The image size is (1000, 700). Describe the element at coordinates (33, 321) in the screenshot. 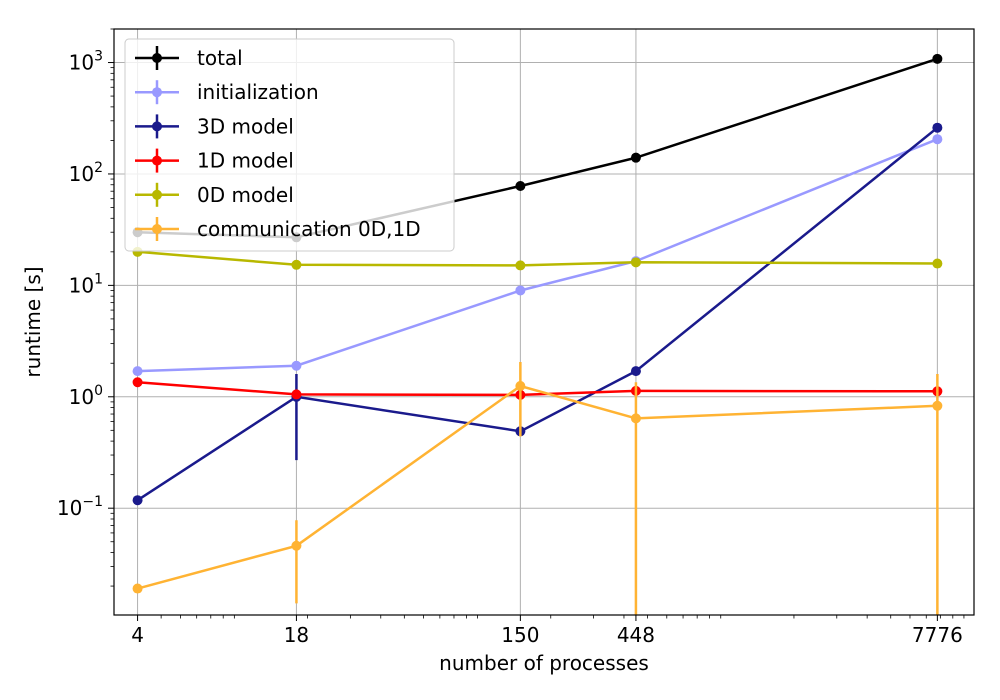

I see `y-axis-label: runtime [s]` at that location.